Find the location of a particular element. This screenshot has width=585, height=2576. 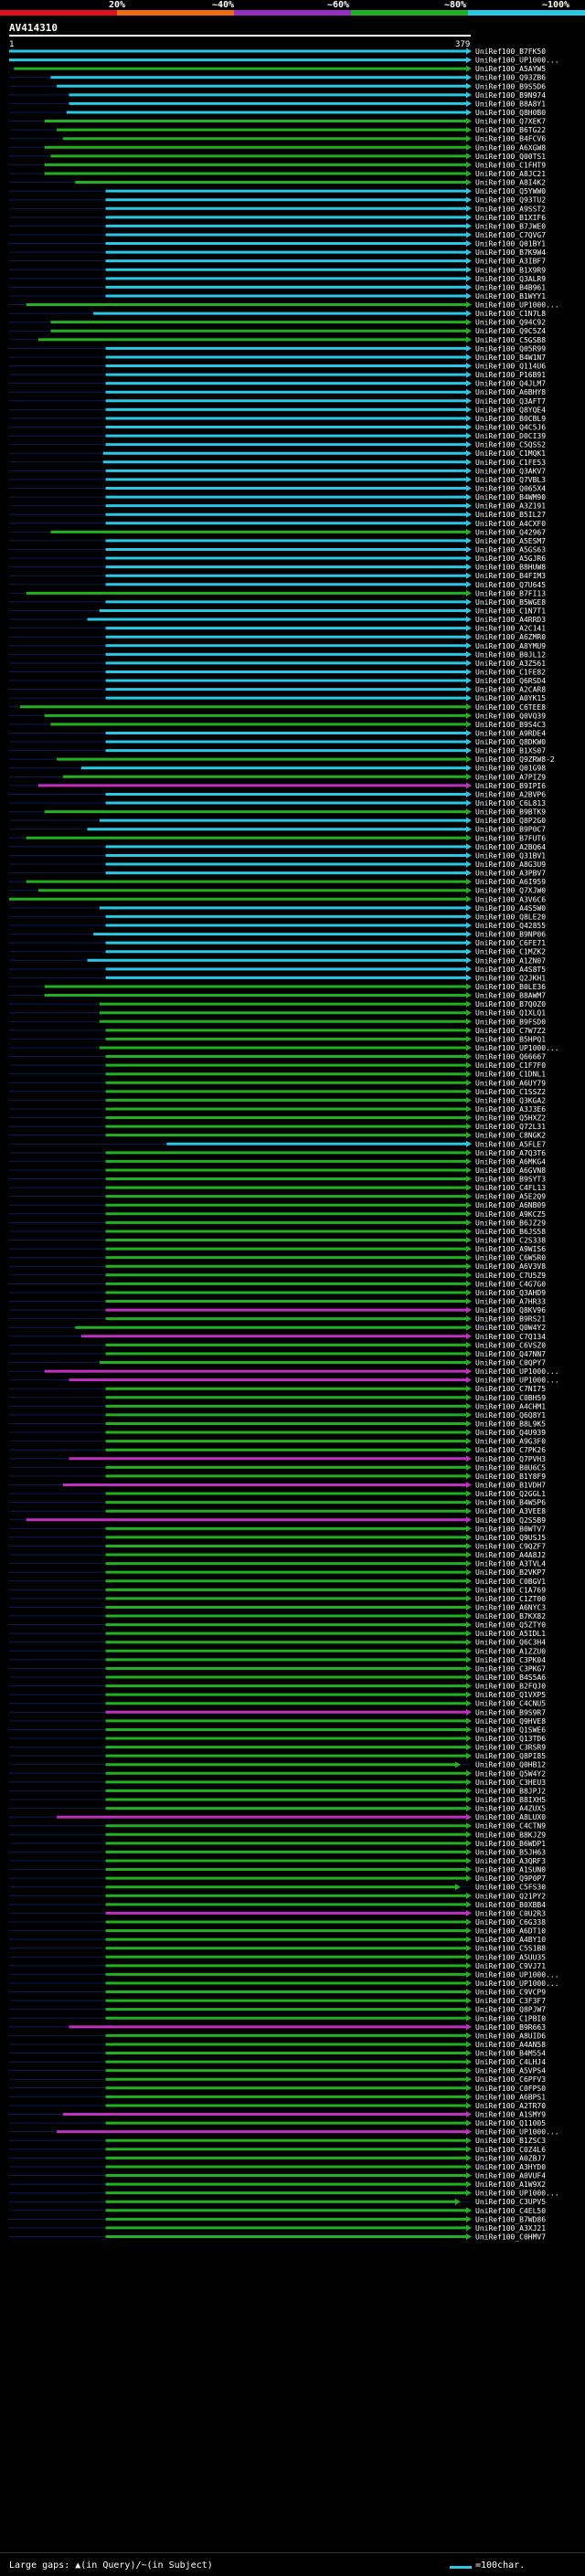

hit-label: UniRef100_Q3ALR9 is located at coordinates (511, 279).